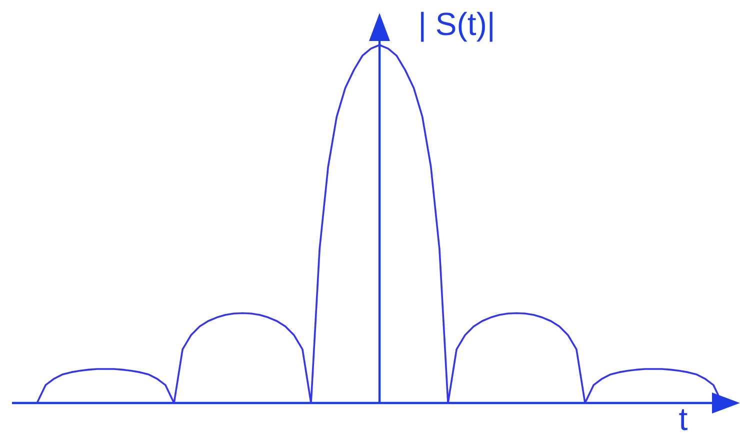  I want to click on y-axis-title: | S(t)|, so click(456, 27).